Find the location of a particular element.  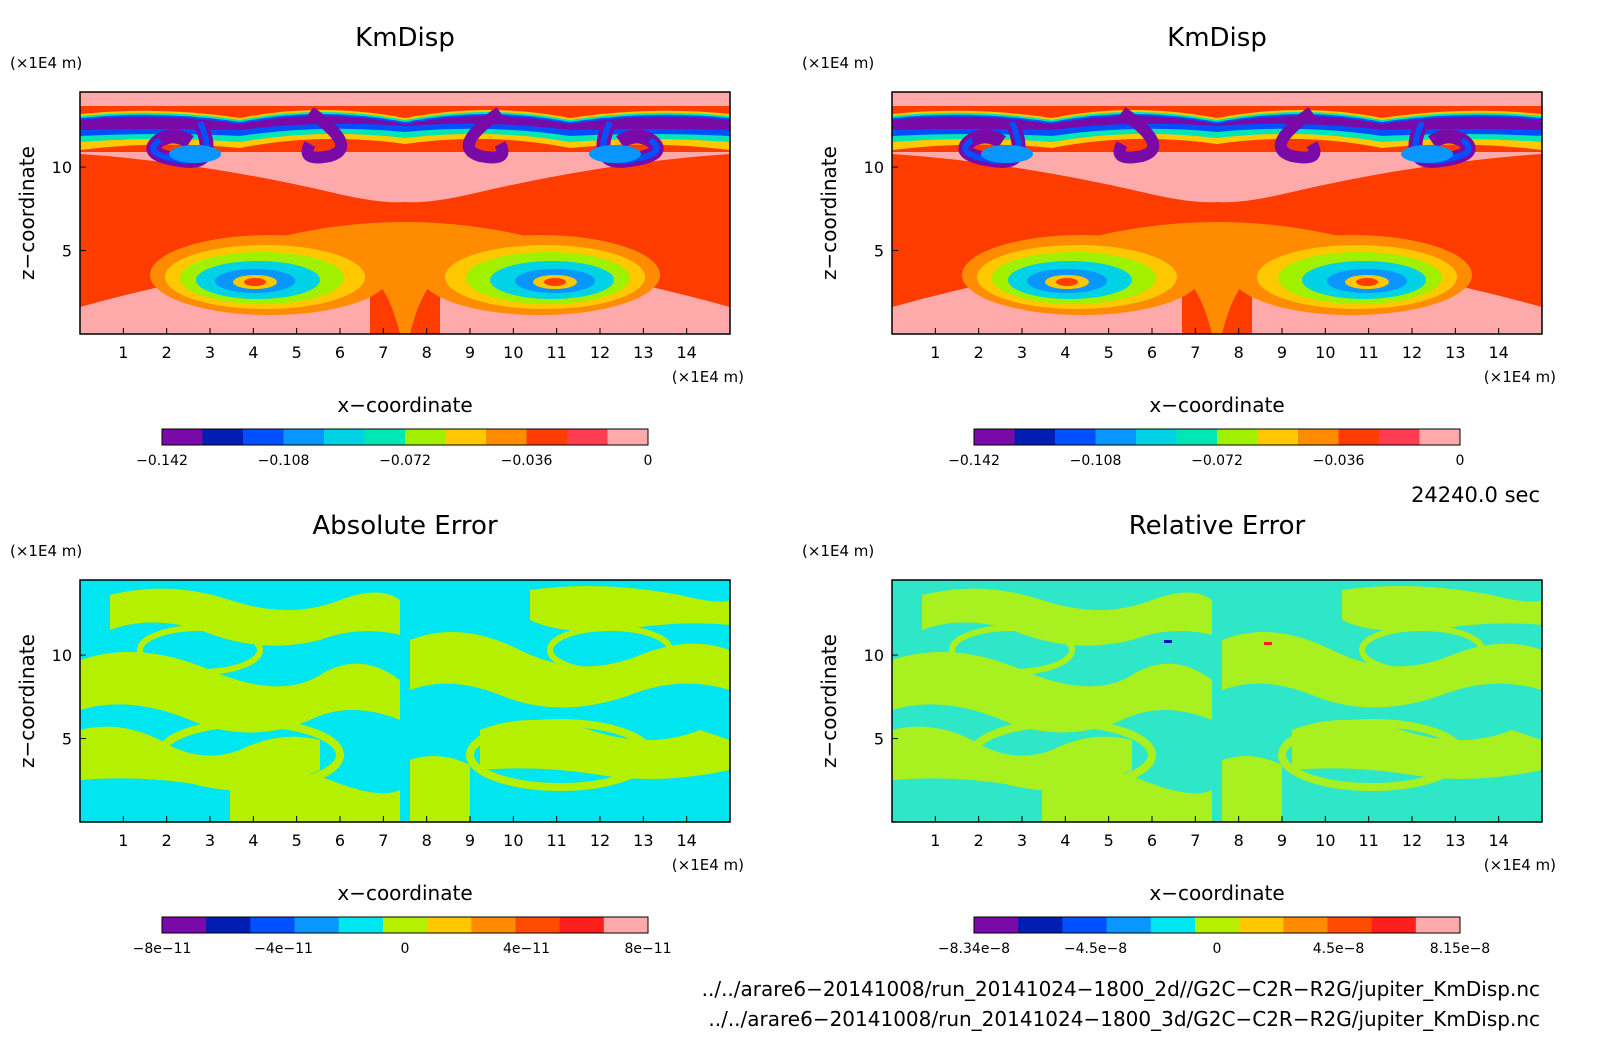

panel-title: Absolute Error is located at coordinates (405, 526).